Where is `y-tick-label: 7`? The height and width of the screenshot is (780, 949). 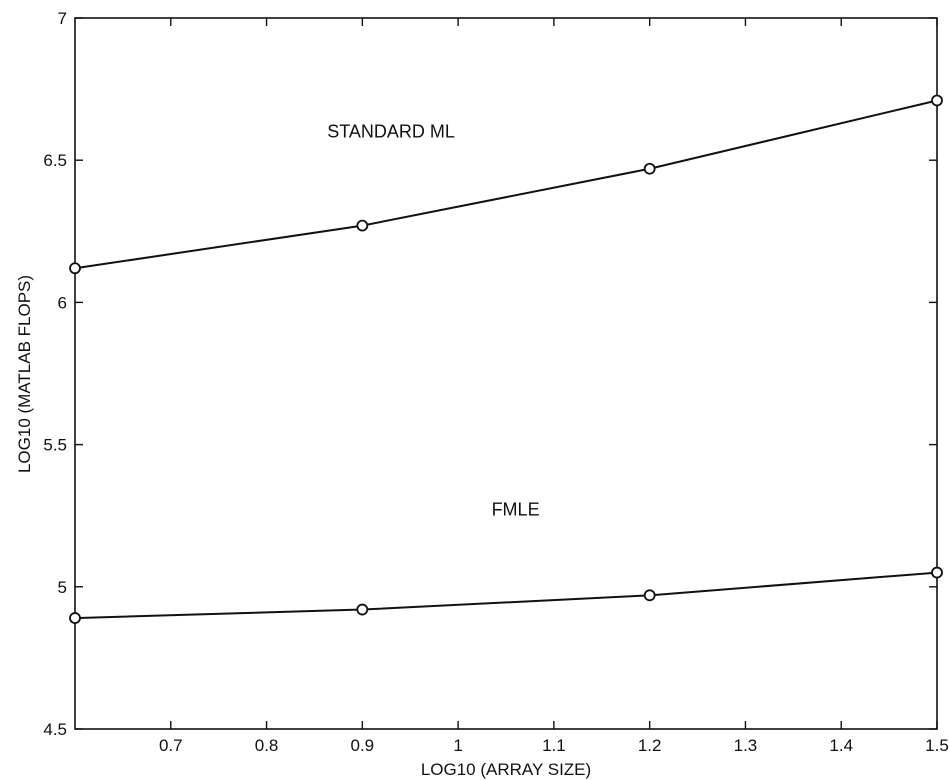
y-tick-label: 7 is located at coordinates (62, 18).